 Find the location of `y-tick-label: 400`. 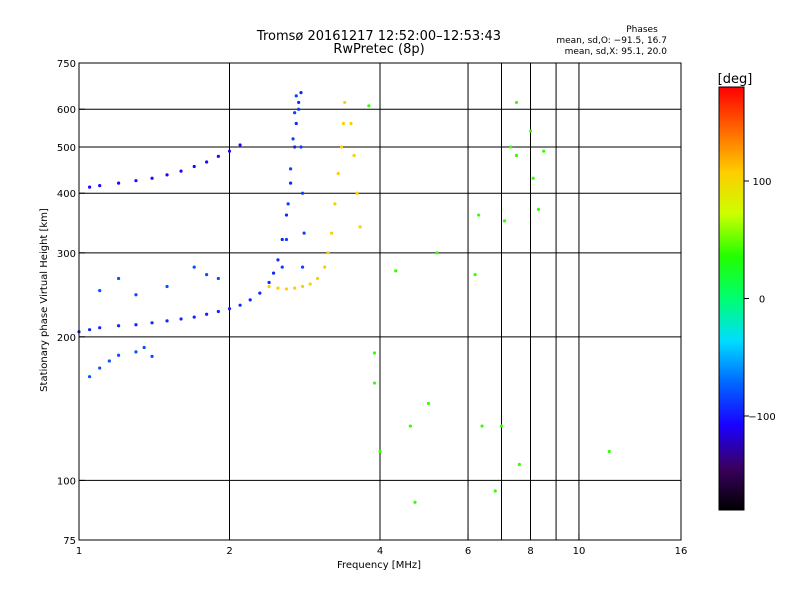

y-tick-label: 400 is located at coordinates (66, 194).